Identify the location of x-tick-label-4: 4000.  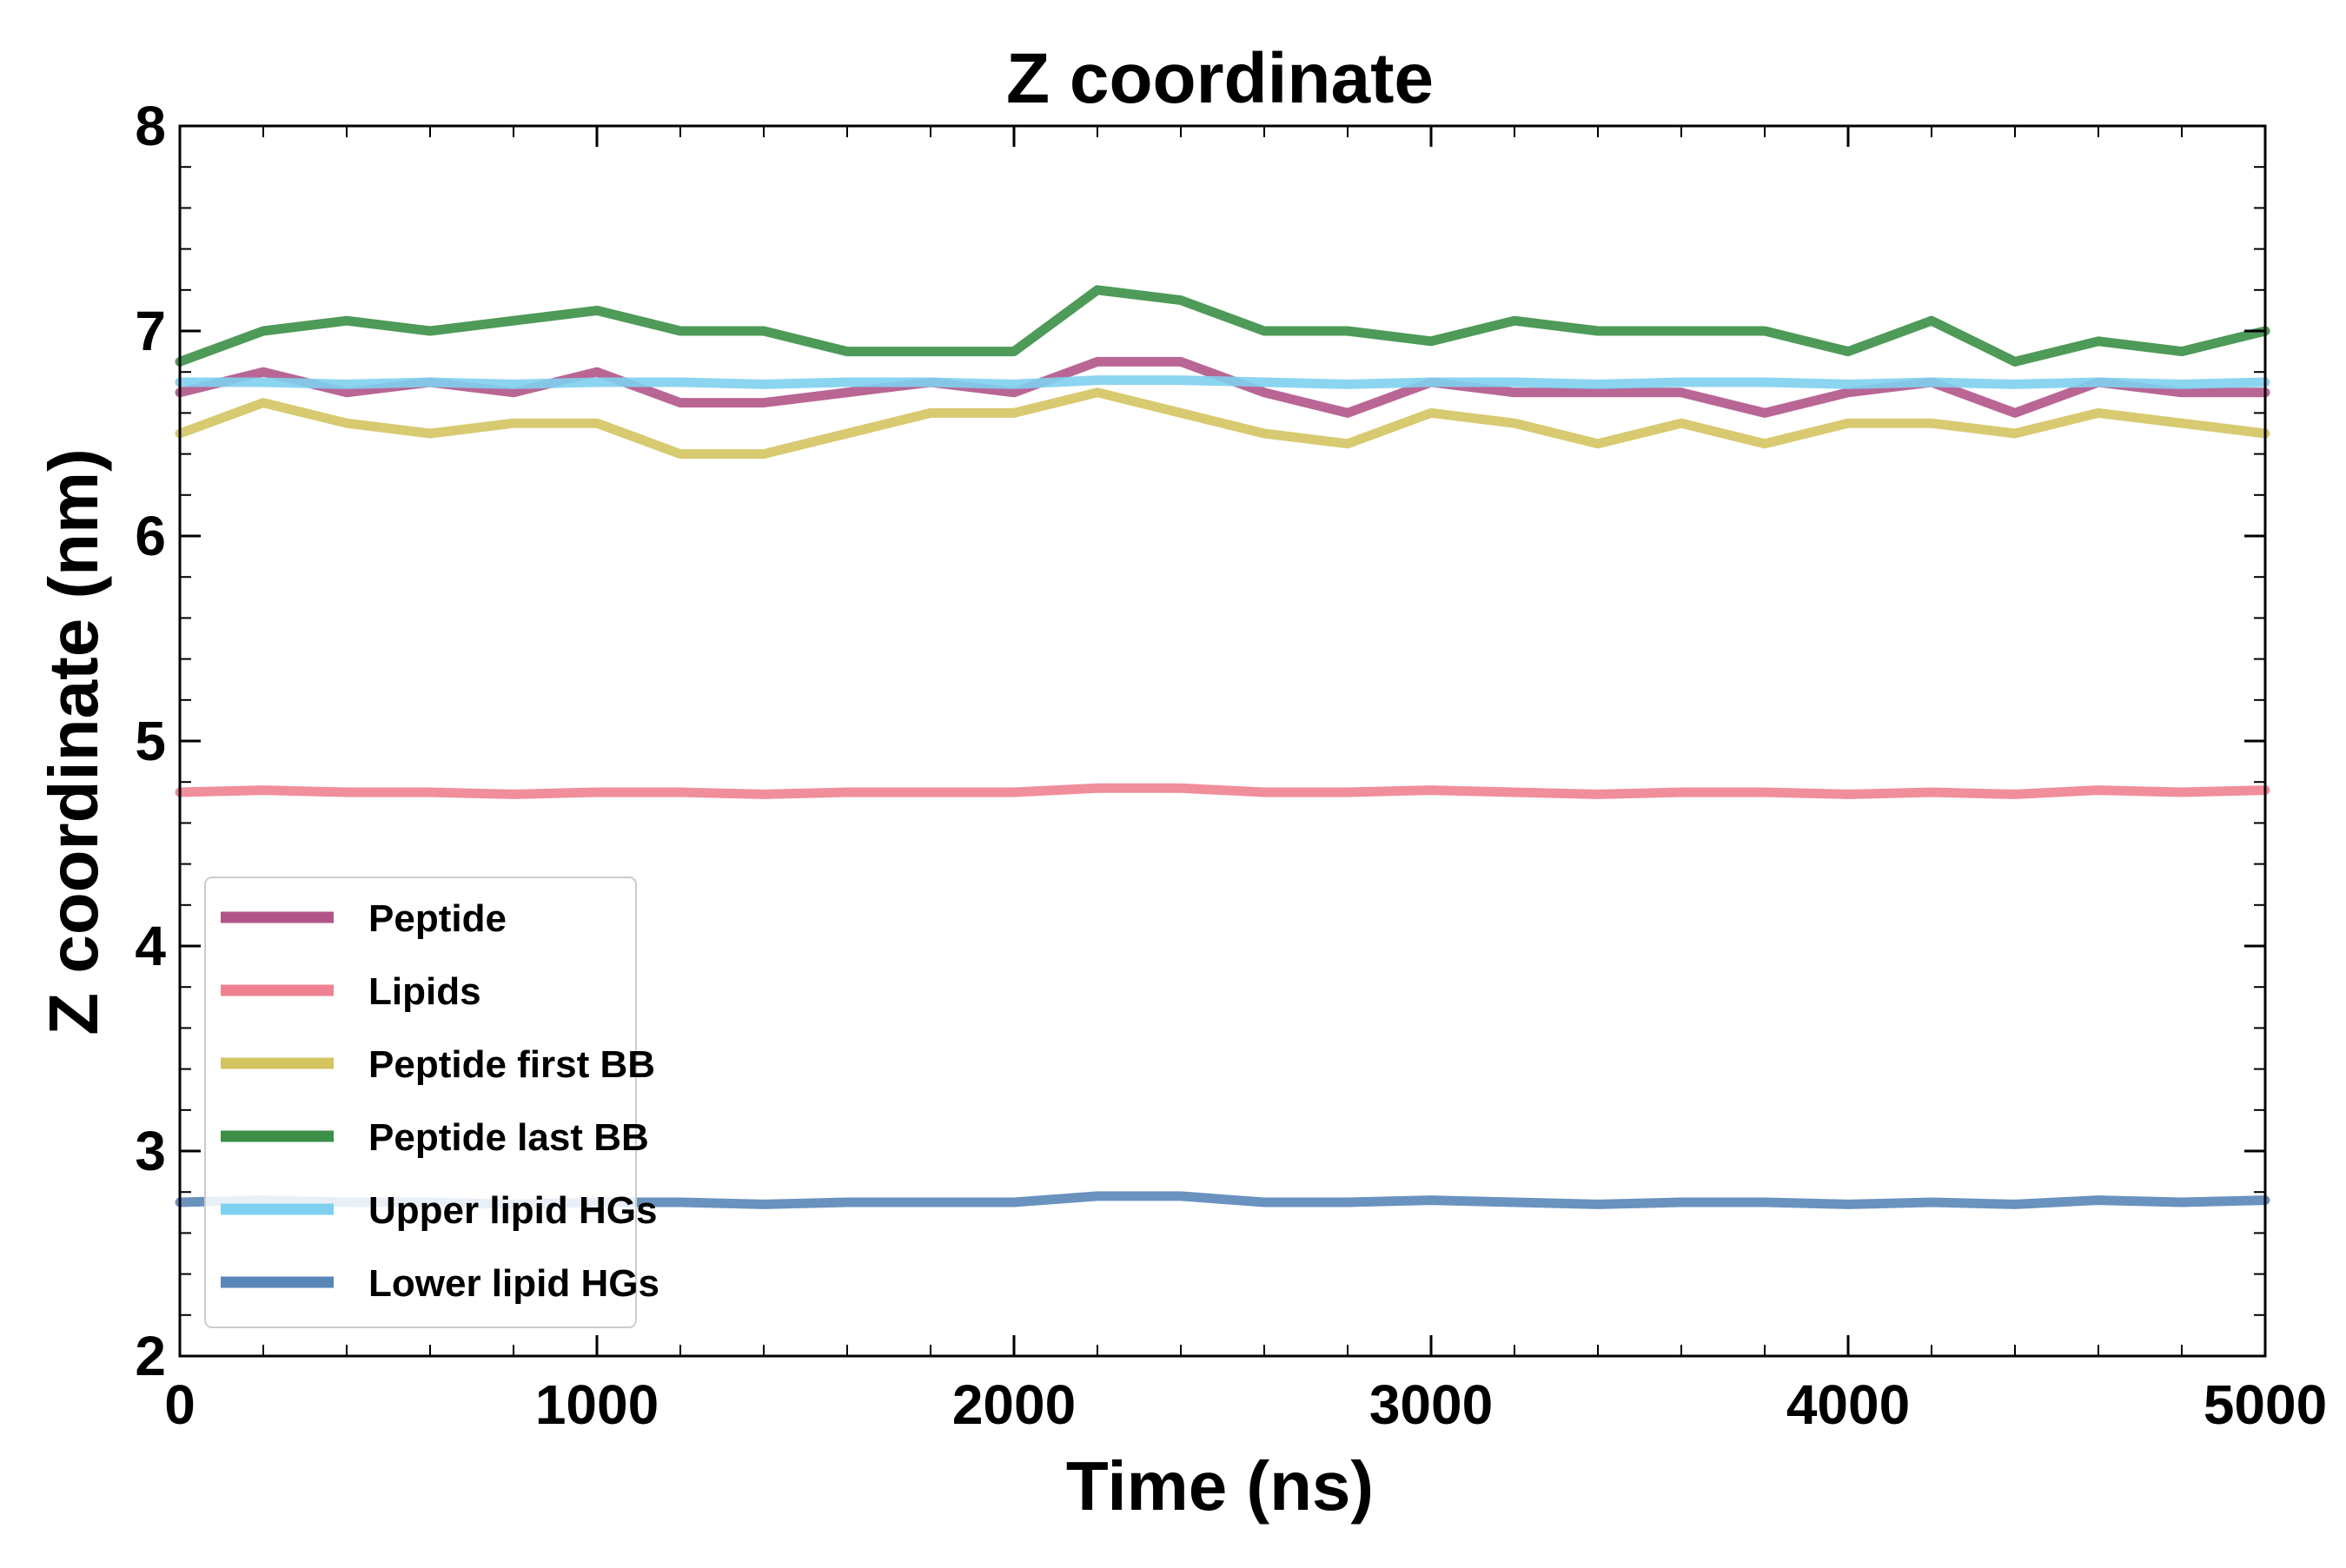
(1848, 1404).